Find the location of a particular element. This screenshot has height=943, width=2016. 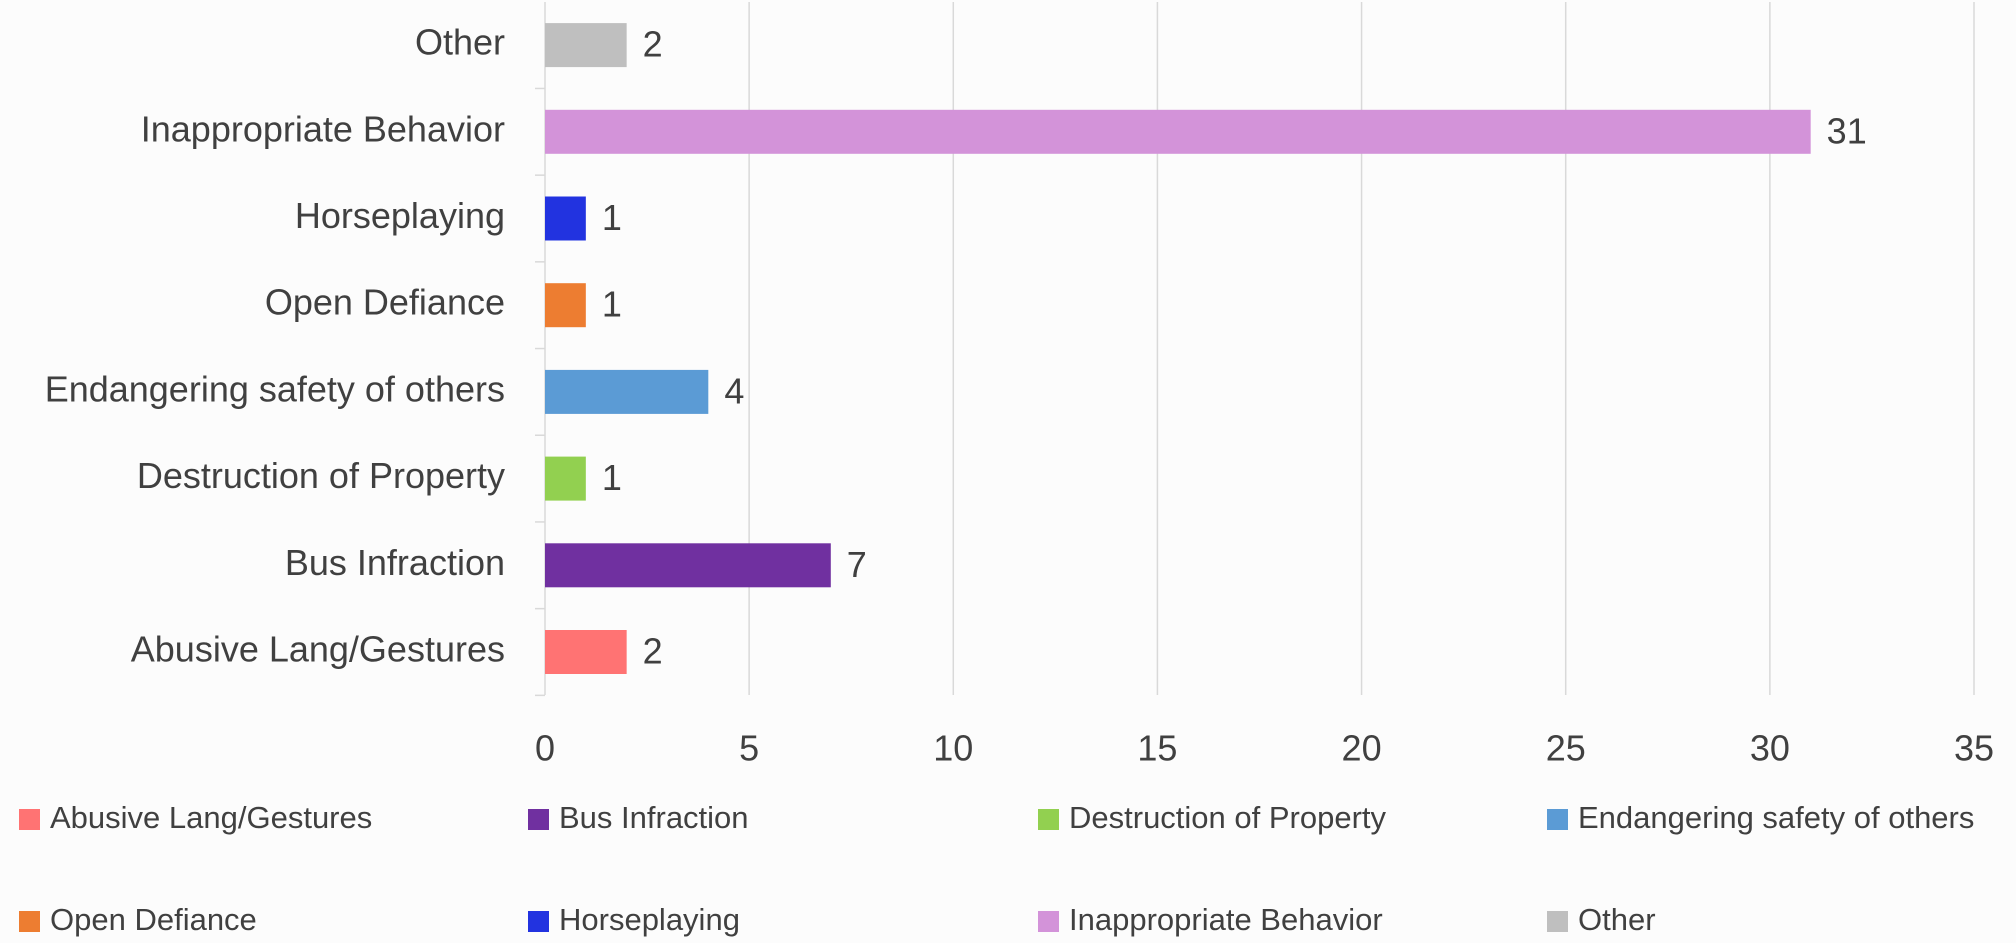

legend-label: Destruction of Property is located at coordinates (1228, 817).